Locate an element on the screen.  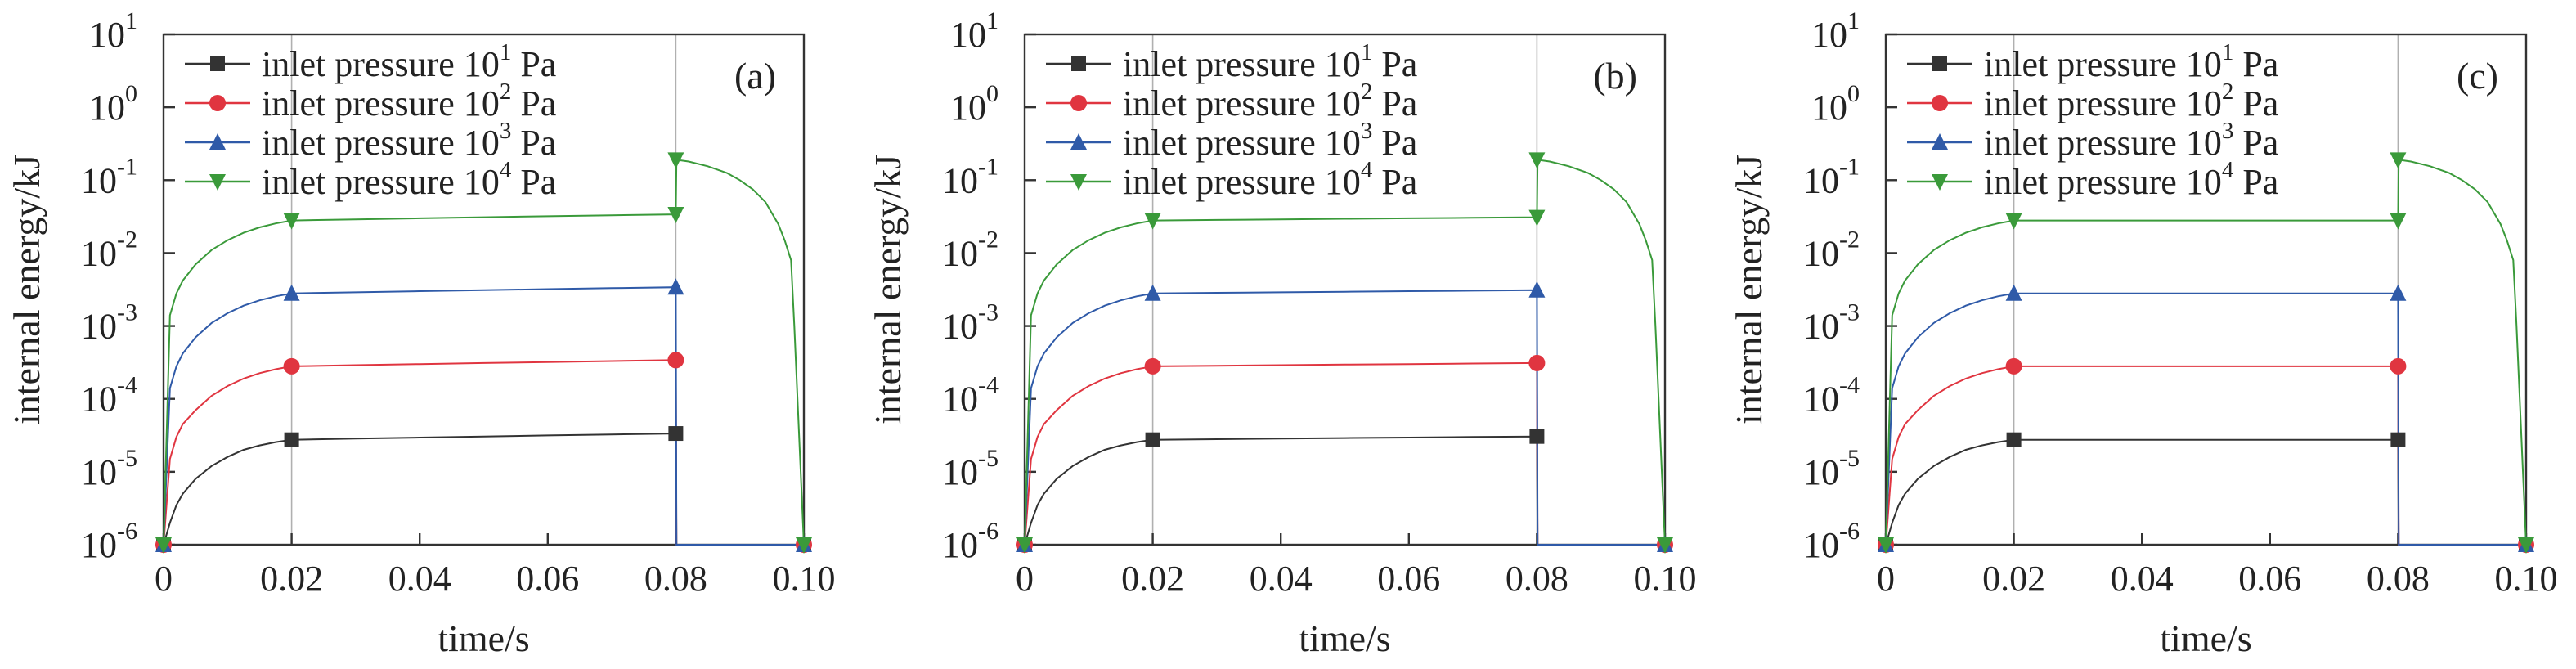
x-axis-label: time/s is located at coordinates (2205, 638).